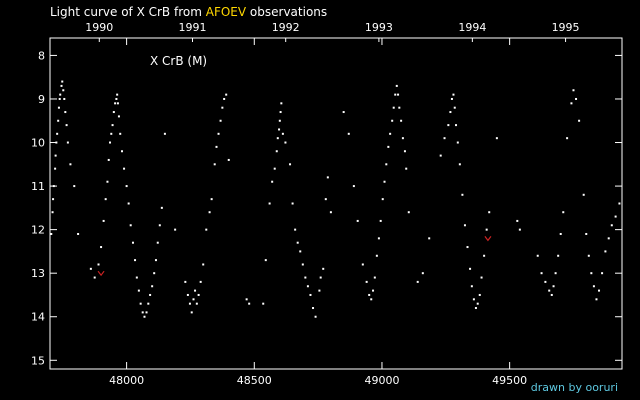 The height and width of the screenshot is (400, 640). I want to click on credit-text: drawn by ooruri, so click(574, 387).